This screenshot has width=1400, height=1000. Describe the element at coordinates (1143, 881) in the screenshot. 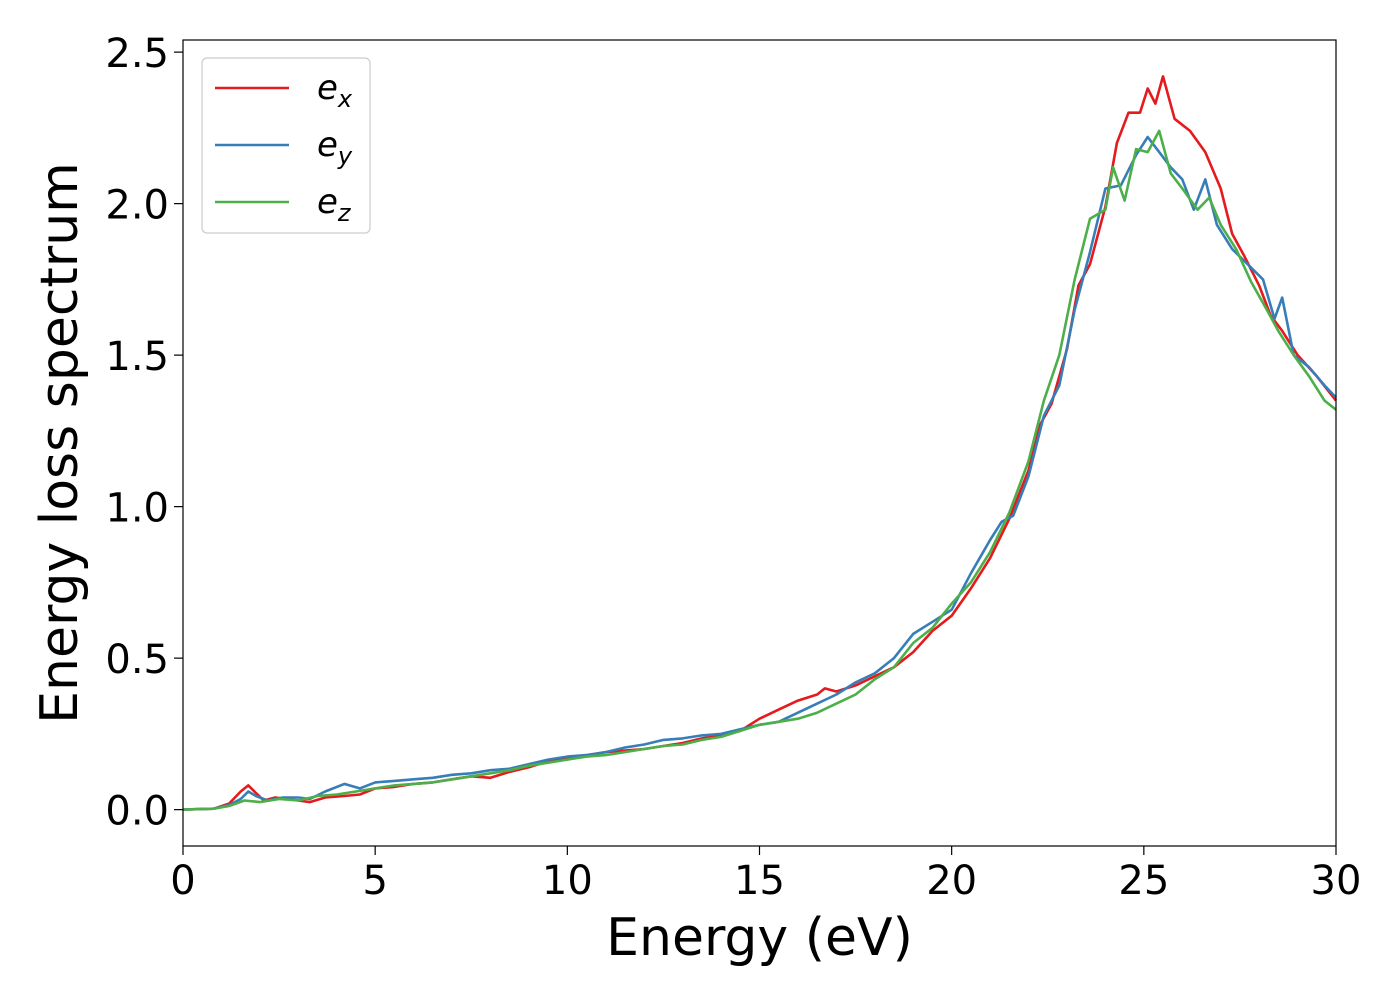

I see `x-tick-label: 25` at that location.